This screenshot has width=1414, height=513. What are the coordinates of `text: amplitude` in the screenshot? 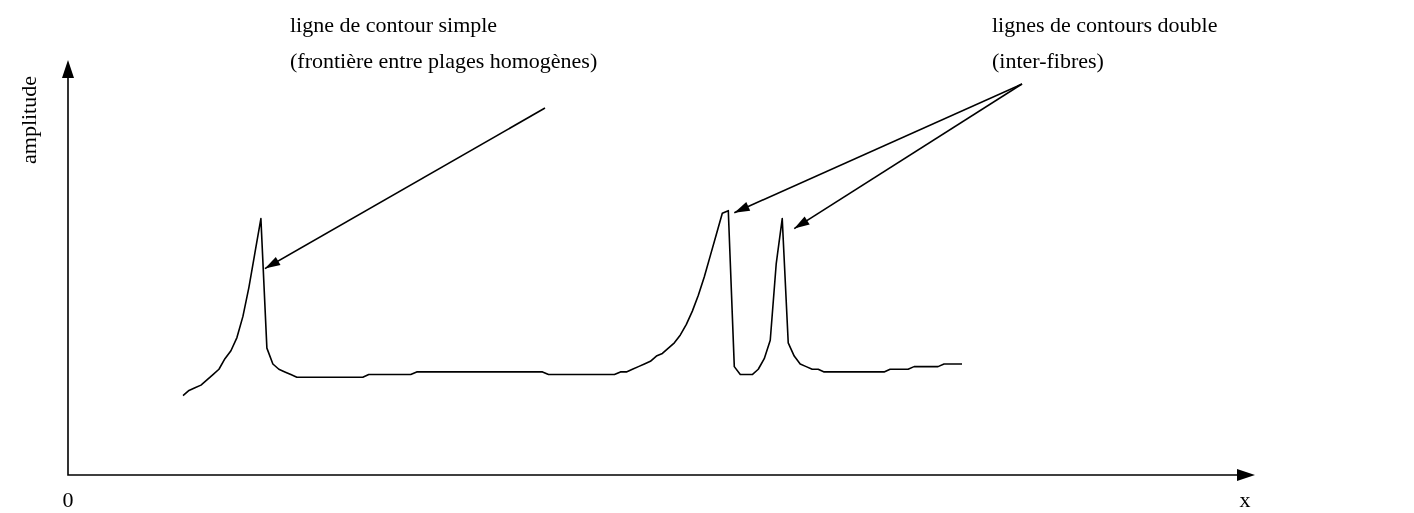 It's located at (28, 120).